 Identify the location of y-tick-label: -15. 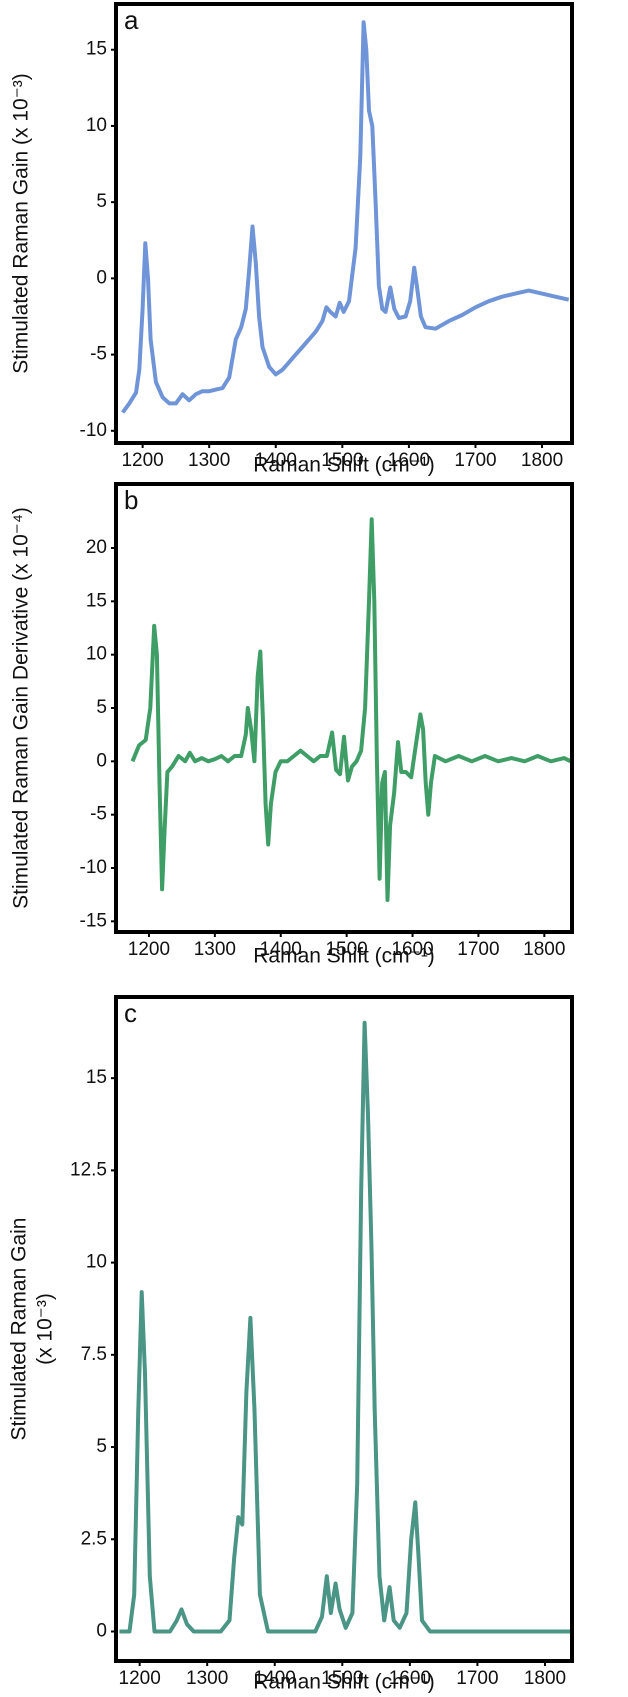
(93, 920).